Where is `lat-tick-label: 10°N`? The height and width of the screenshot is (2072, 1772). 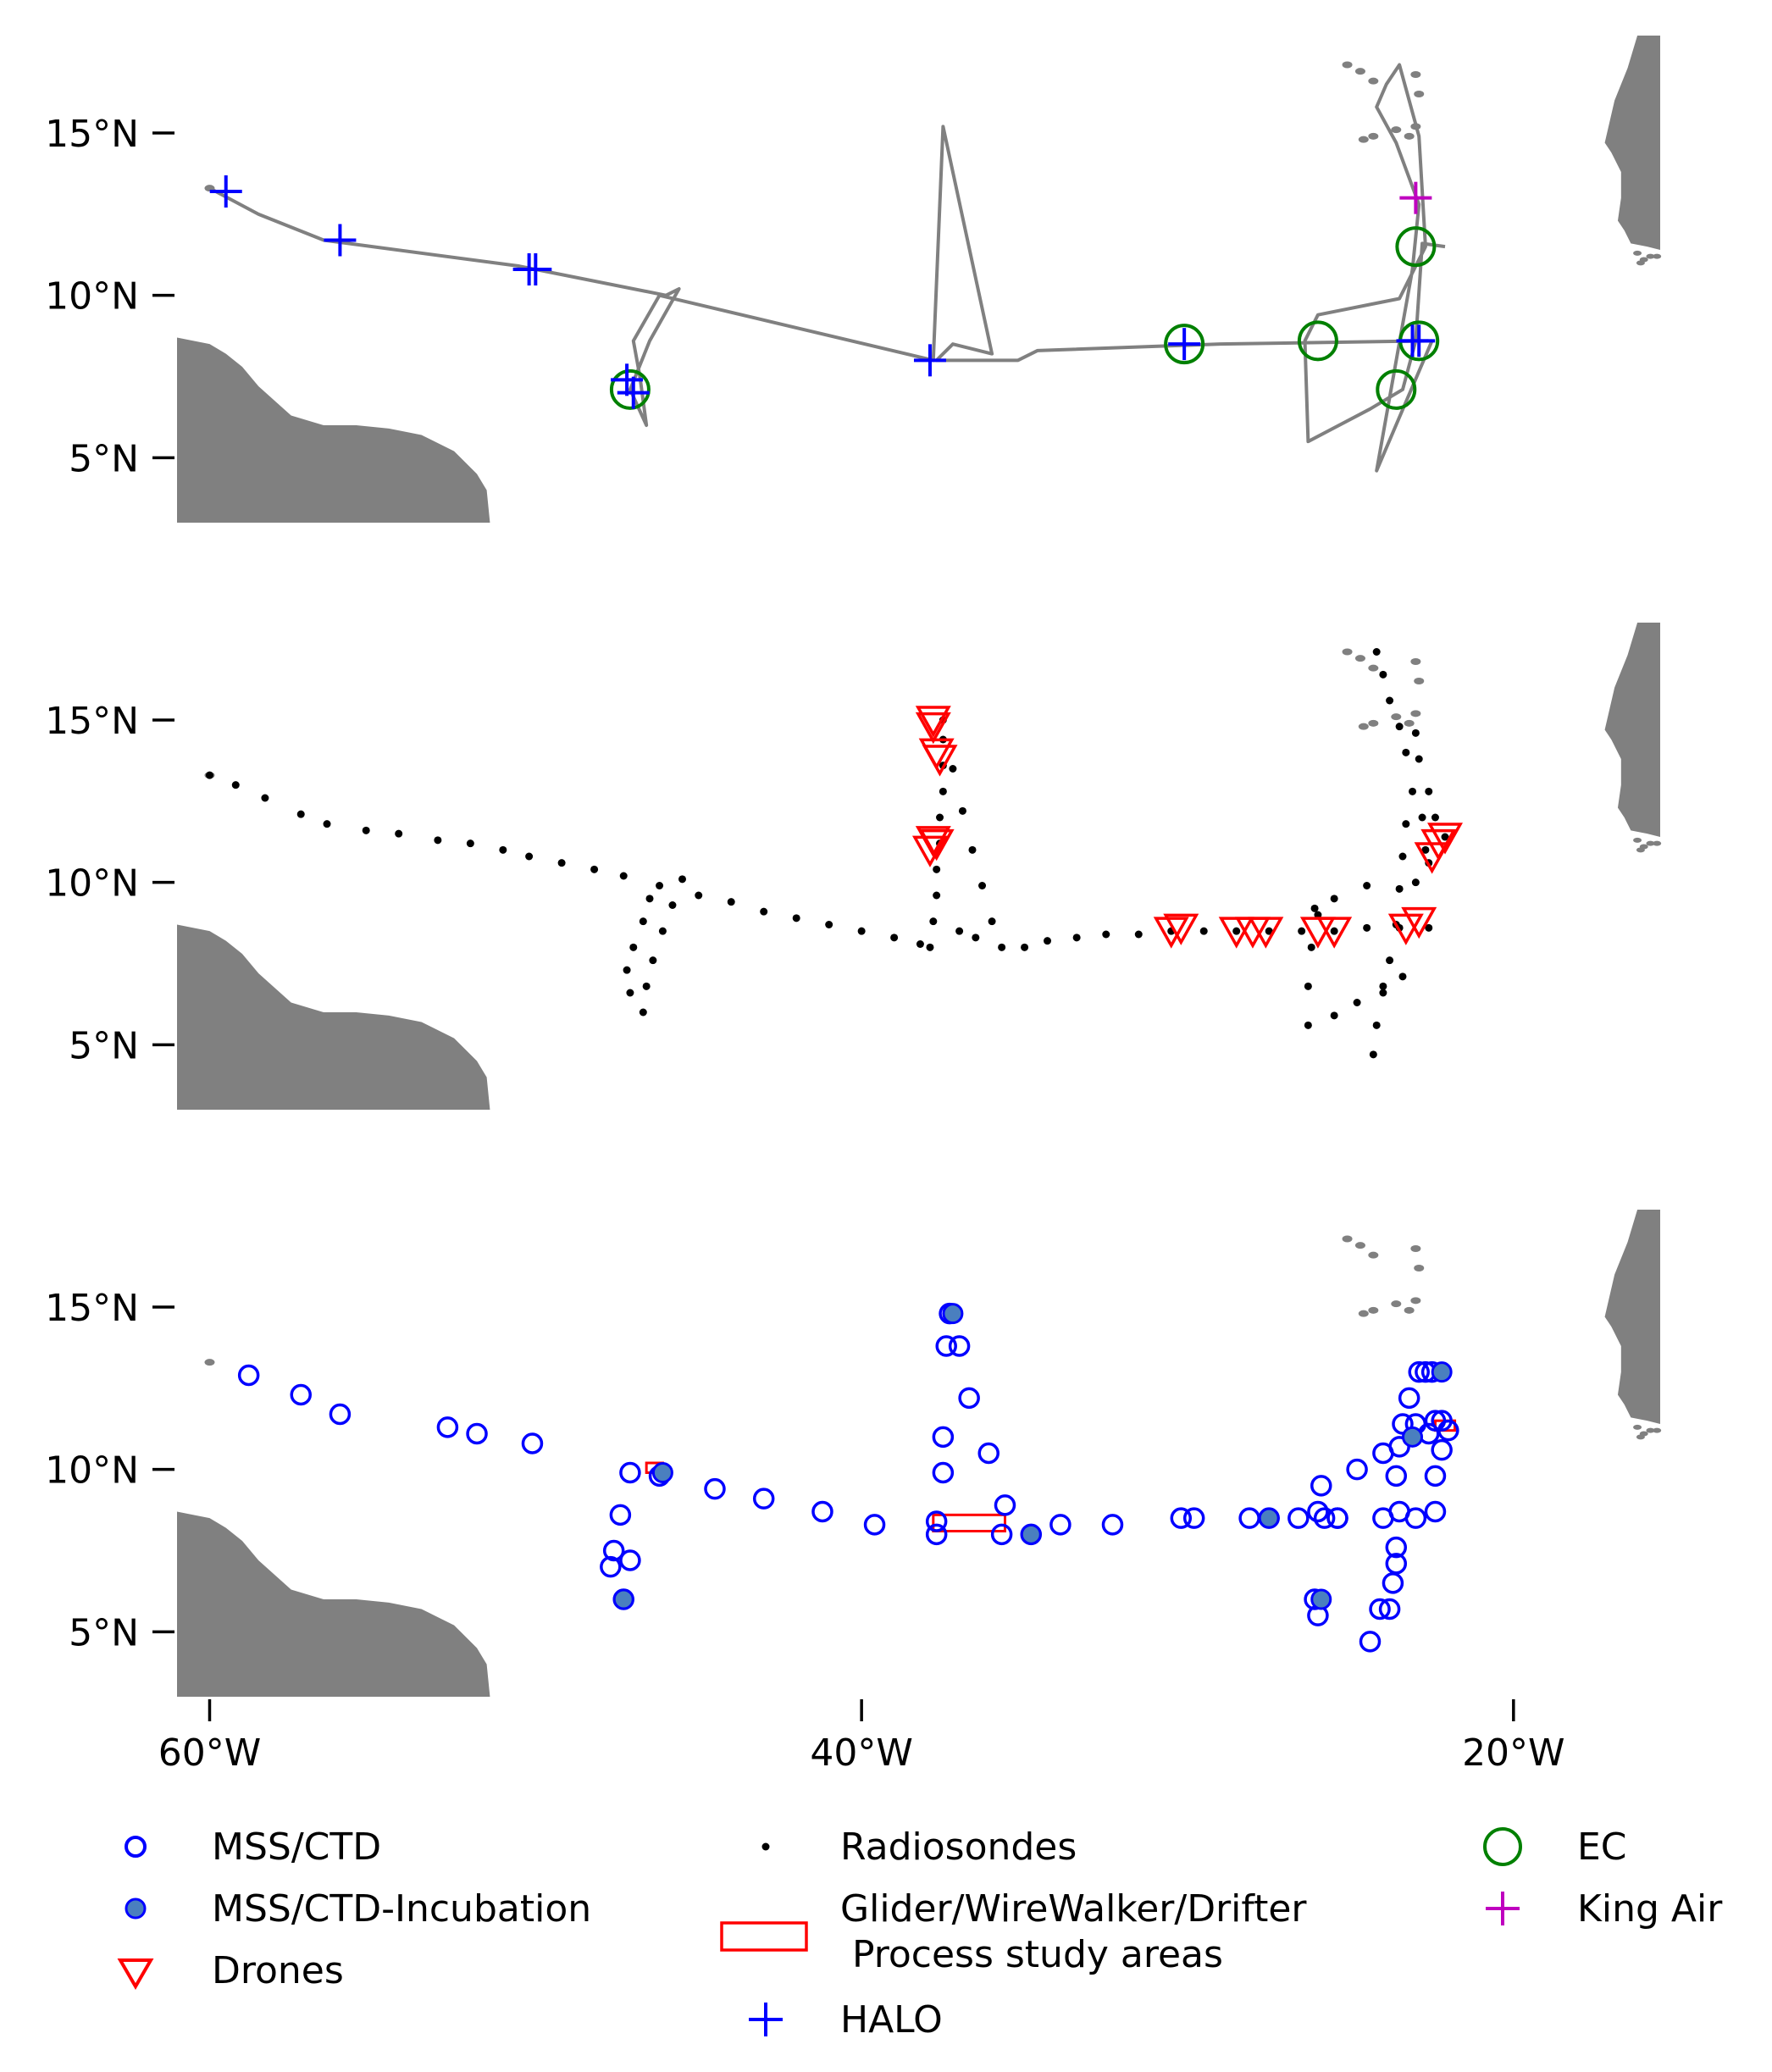 lat-tick-label: 10°N is located at coordinates (92, 884).